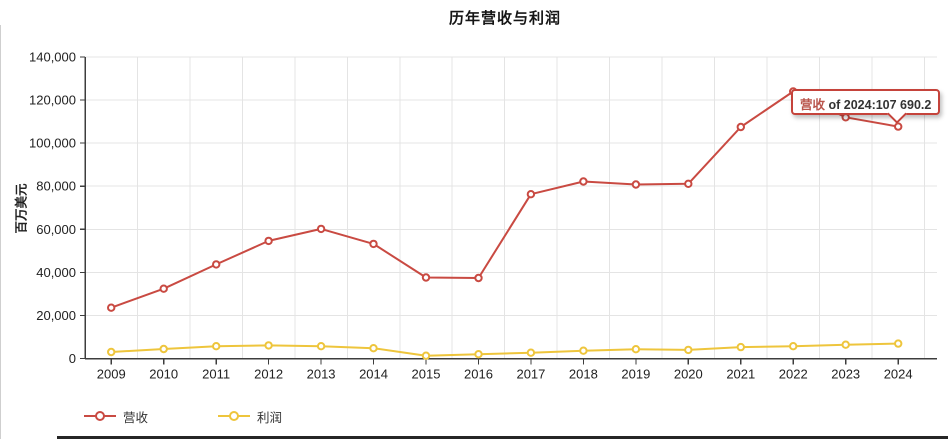  I want to click on x-tick-label: 2014, so click(373, 374).